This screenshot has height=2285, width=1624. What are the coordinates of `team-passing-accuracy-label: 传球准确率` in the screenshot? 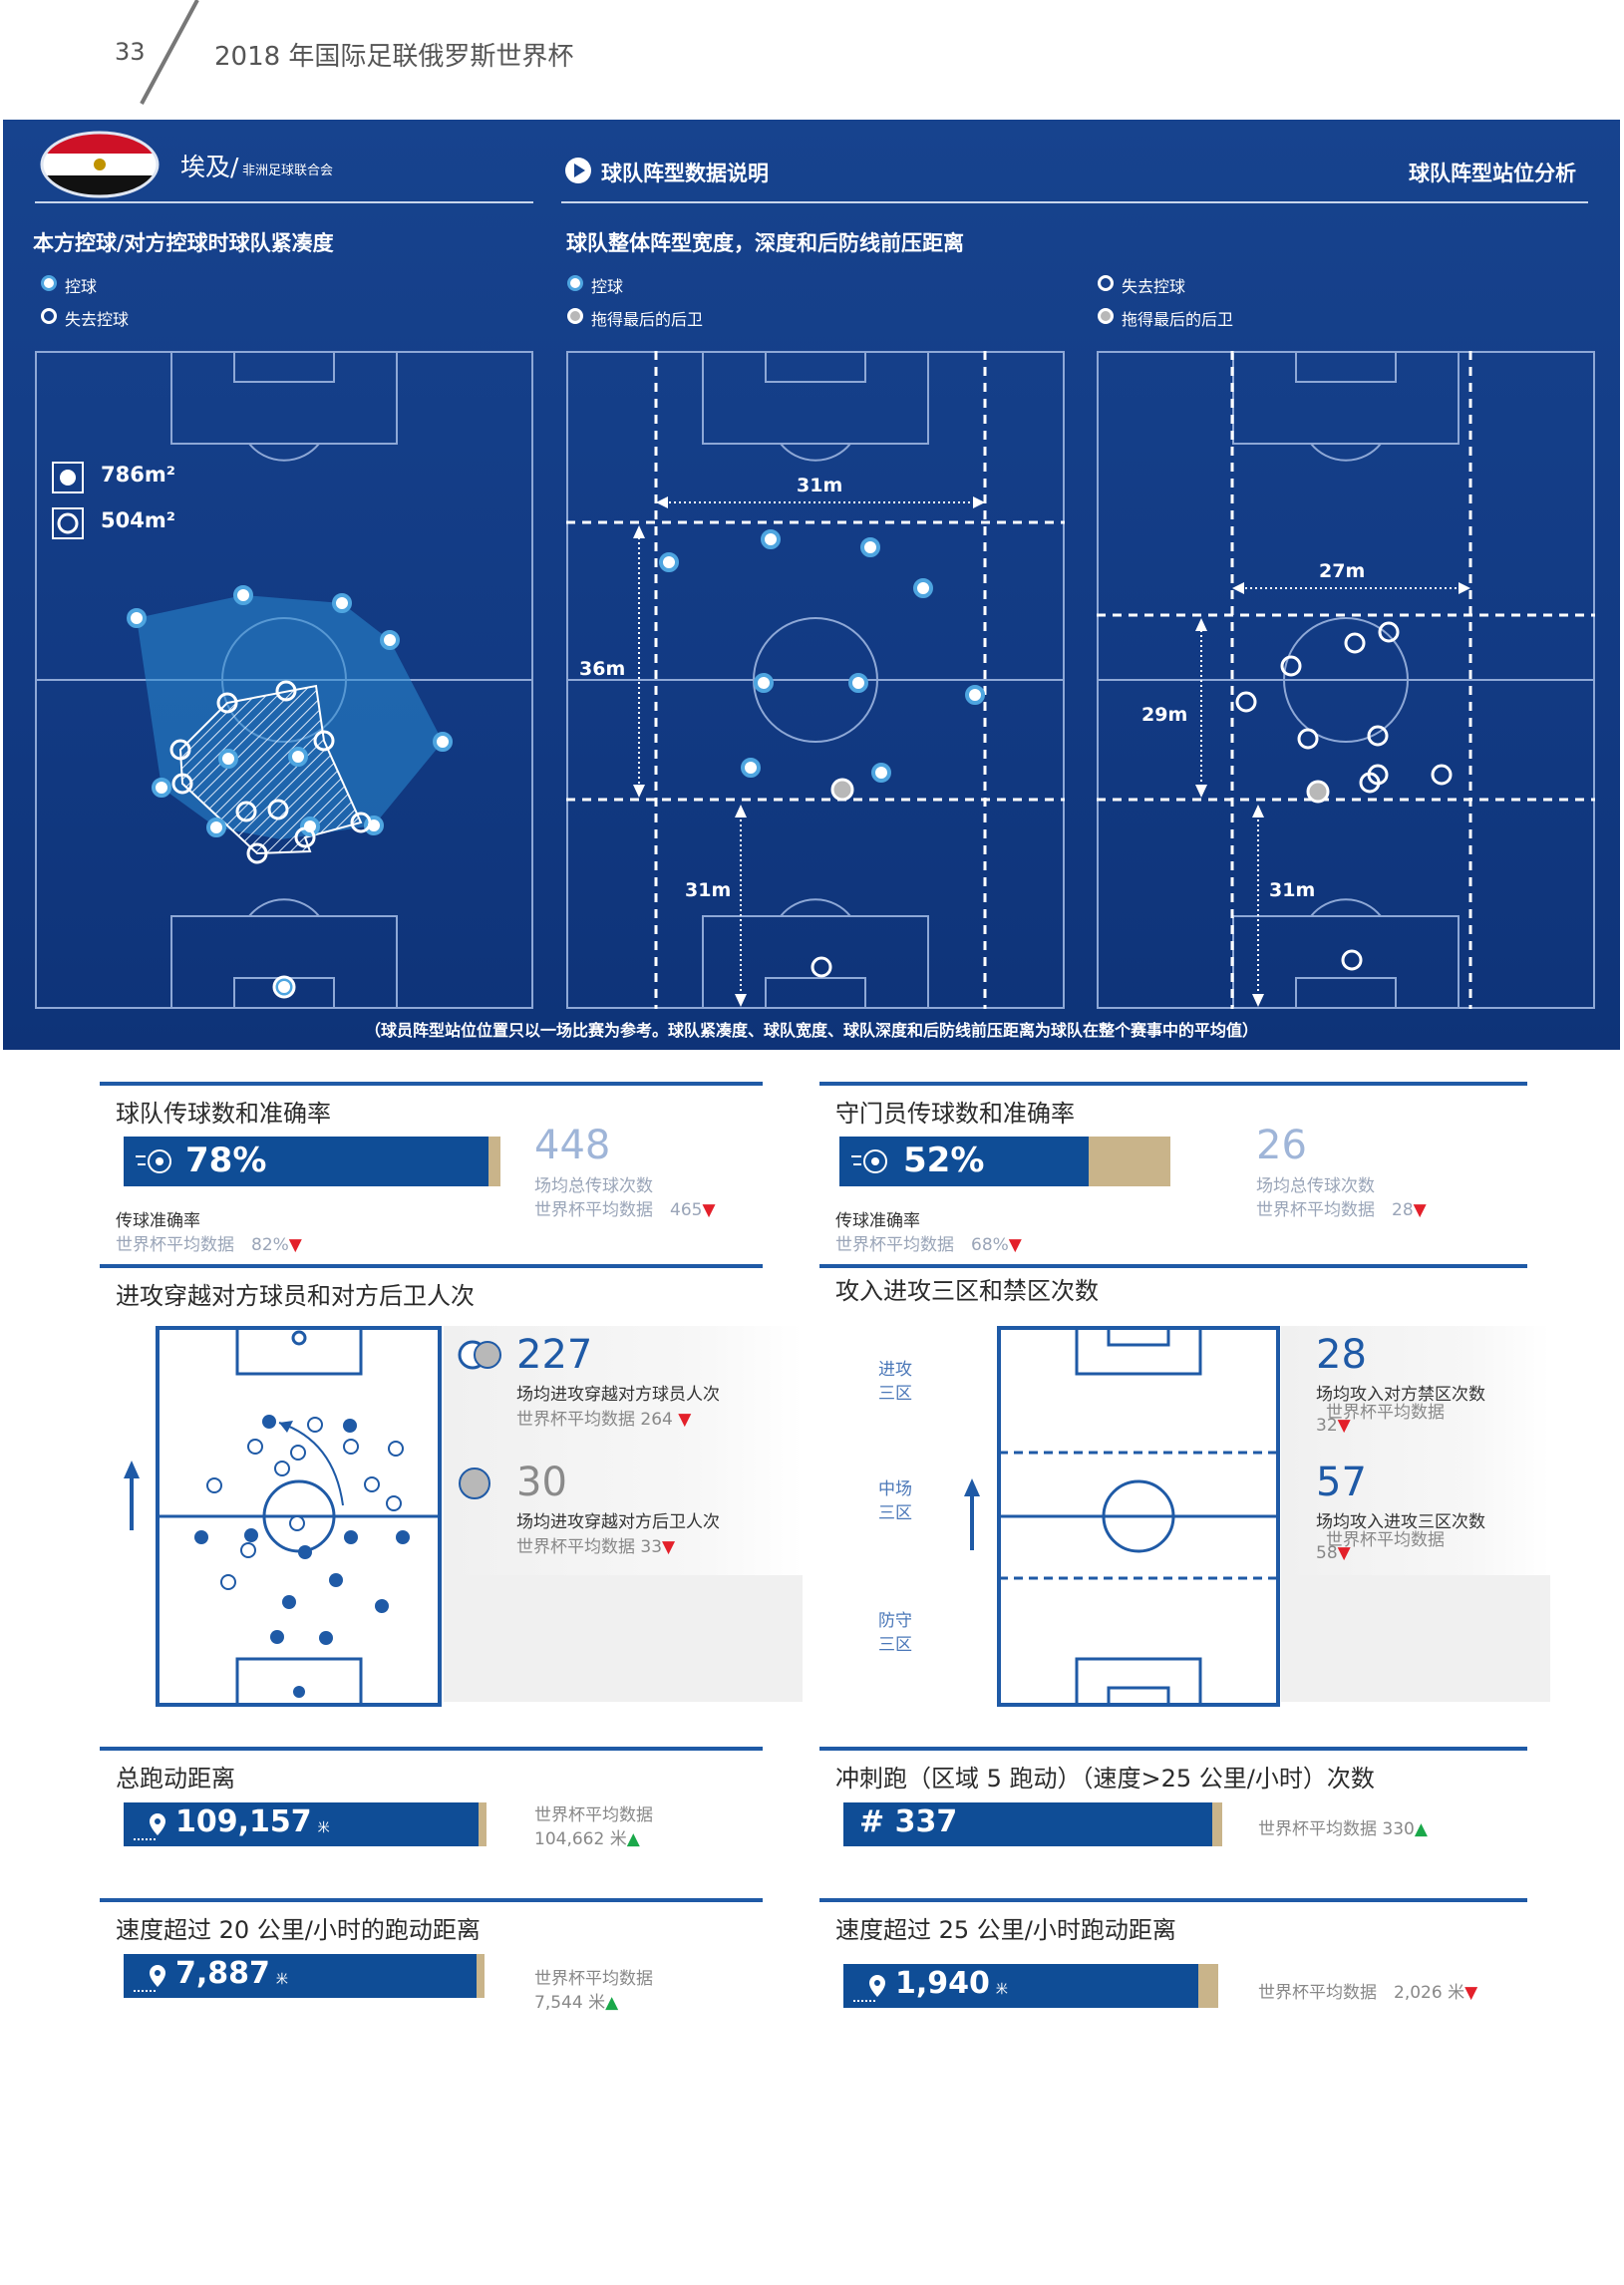 It's located at (158, 1221).